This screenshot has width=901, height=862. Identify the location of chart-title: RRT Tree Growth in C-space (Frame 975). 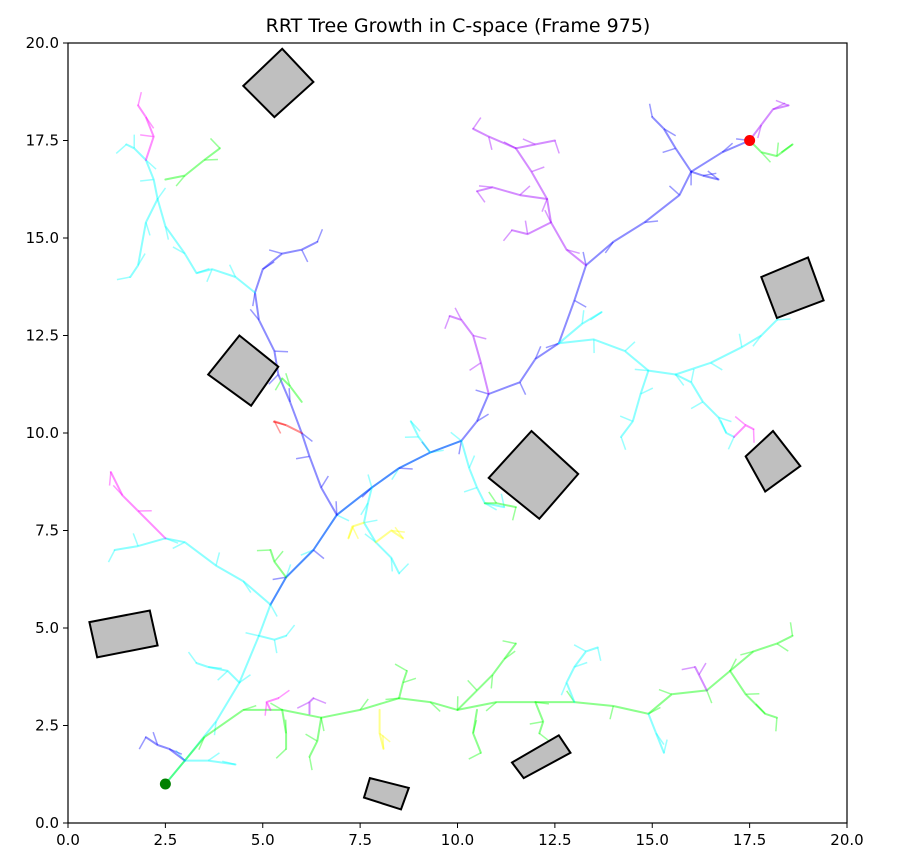
(458, 26).